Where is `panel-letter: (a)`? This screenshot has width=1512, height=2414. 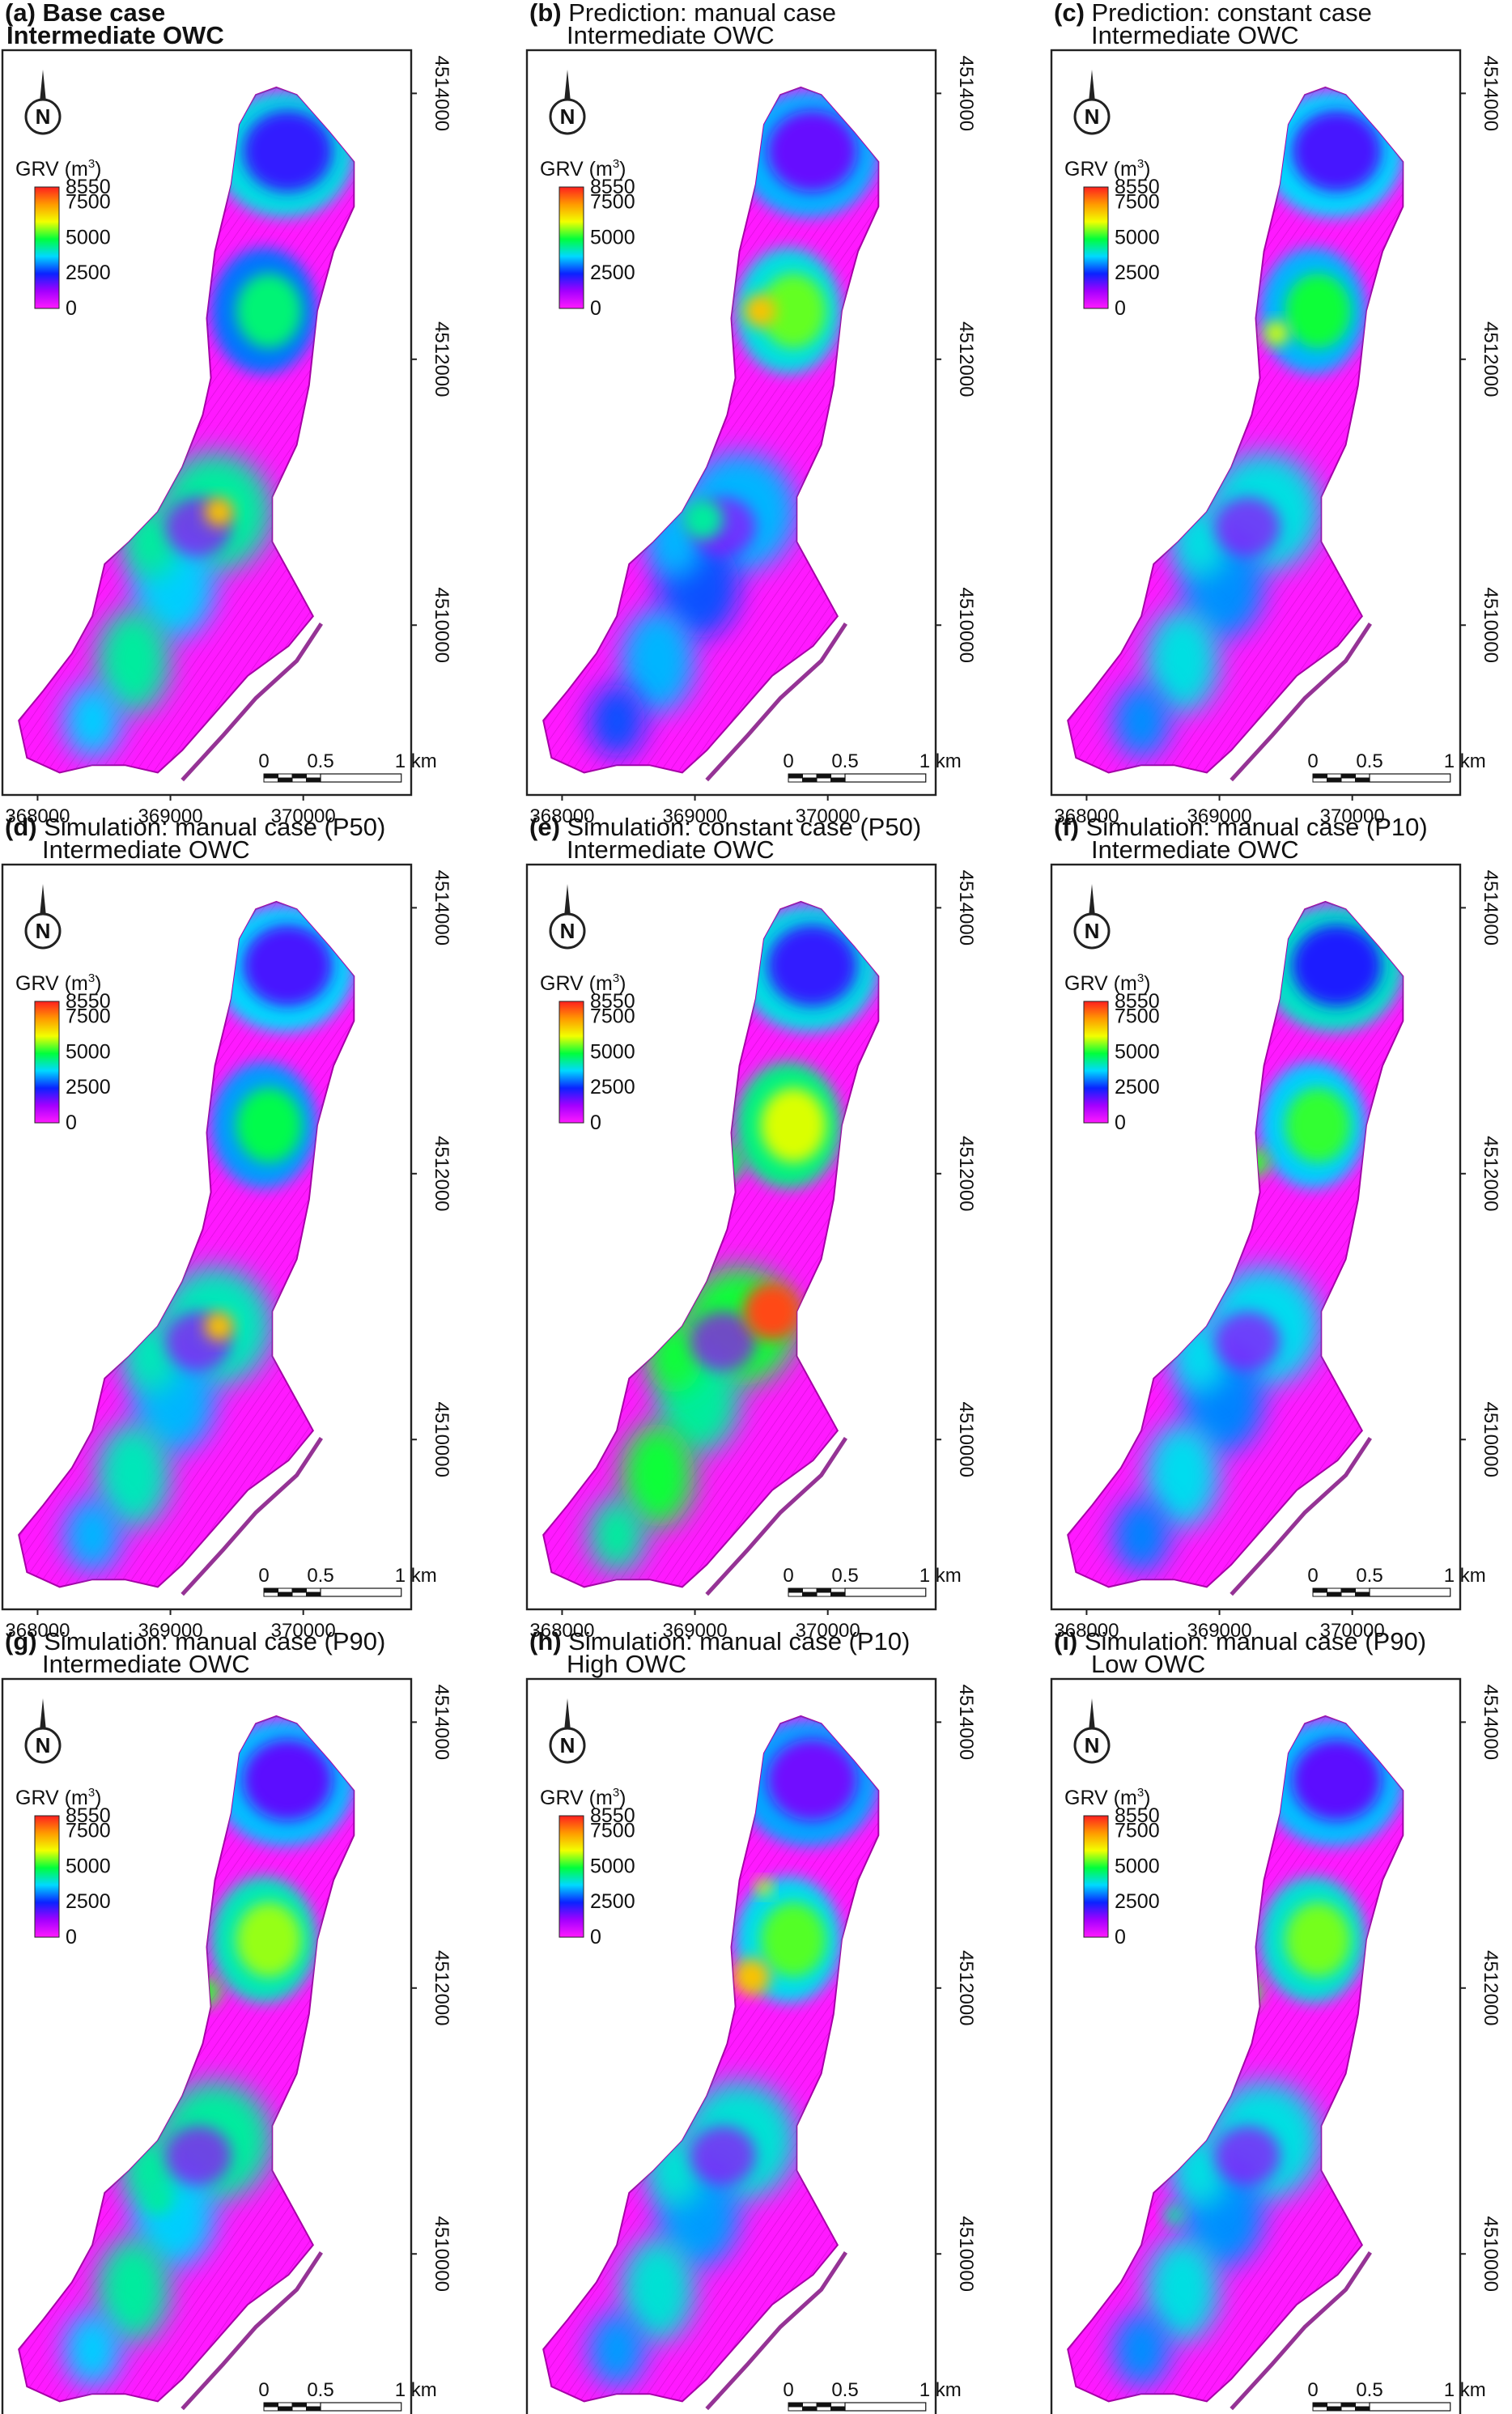
panel-letter: (a) is located at coordinates (24, 13).